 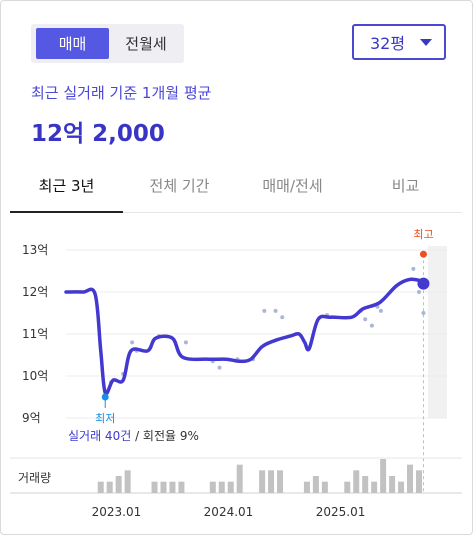 I want to click on y-tick-label: 10억, so click(x=35, y=376).